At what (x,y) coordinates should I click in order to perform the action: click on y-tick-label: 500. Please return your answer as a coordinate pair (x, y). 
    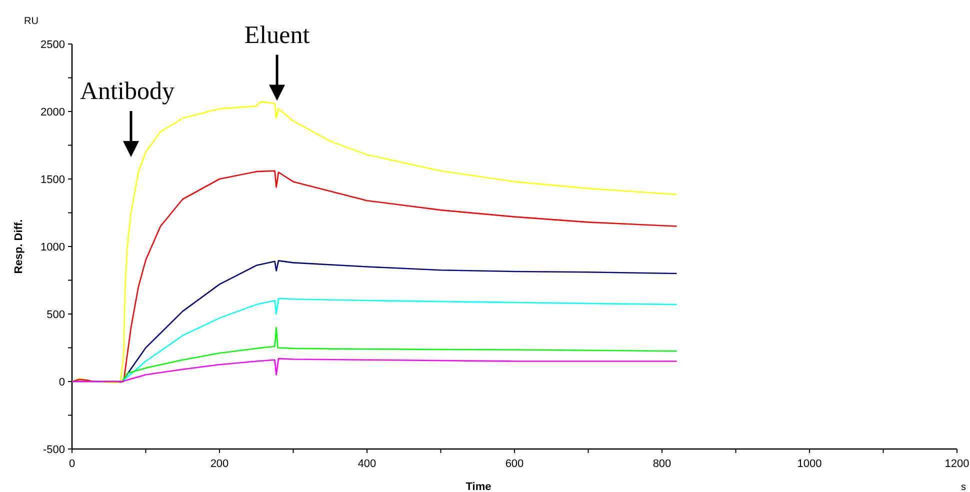
    Looking at the image, I should click on (55, 315).